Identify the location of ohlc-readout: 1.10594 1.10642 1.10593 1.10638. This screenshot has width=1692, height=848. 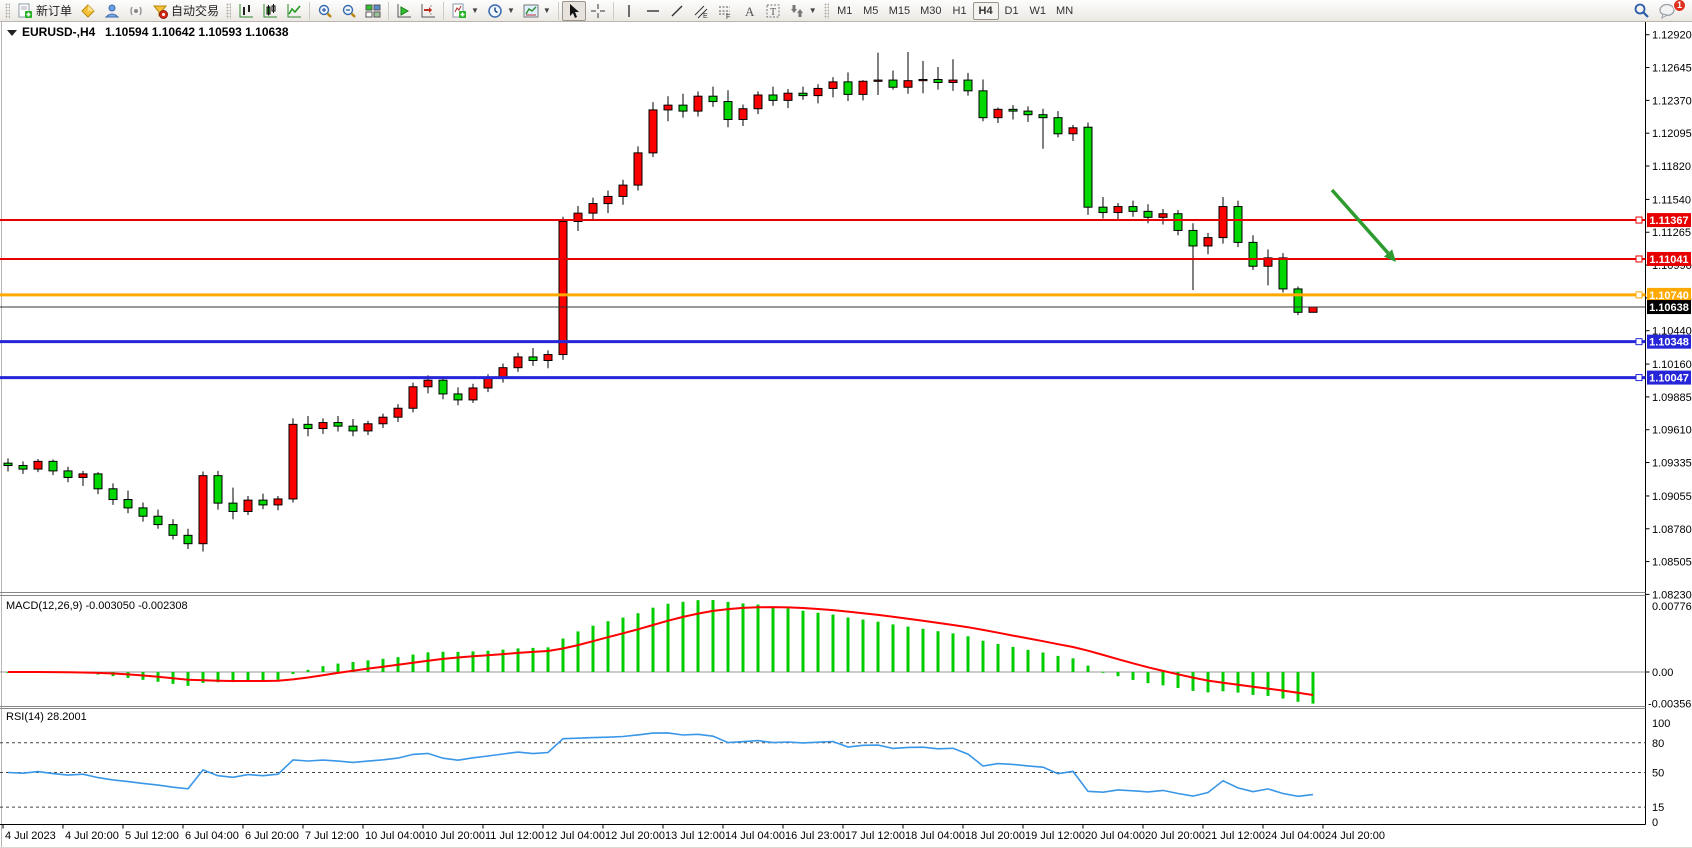
(197, 32).